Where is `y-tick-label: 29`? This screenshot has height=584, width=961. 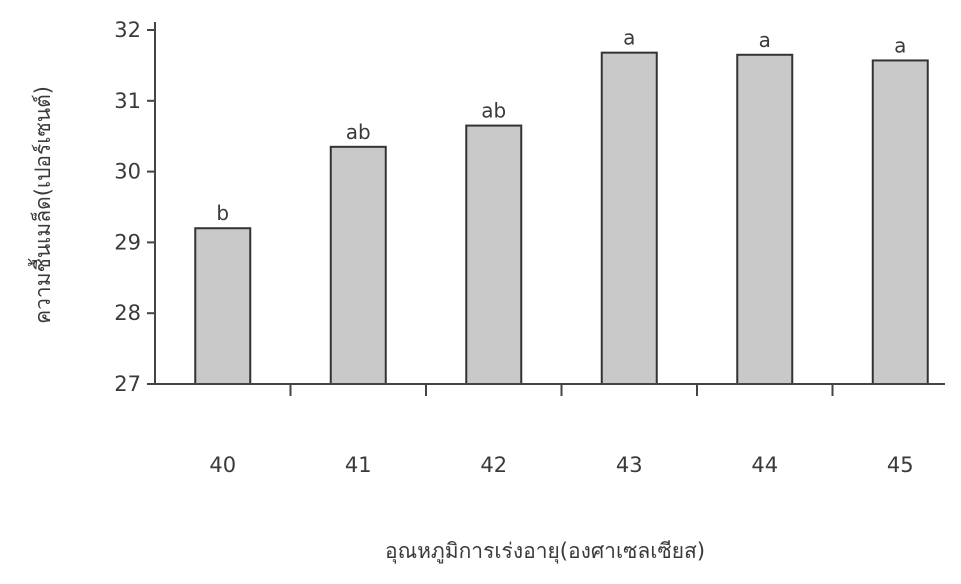
y-tick-label: 29 is located at coordinates (127, 242).